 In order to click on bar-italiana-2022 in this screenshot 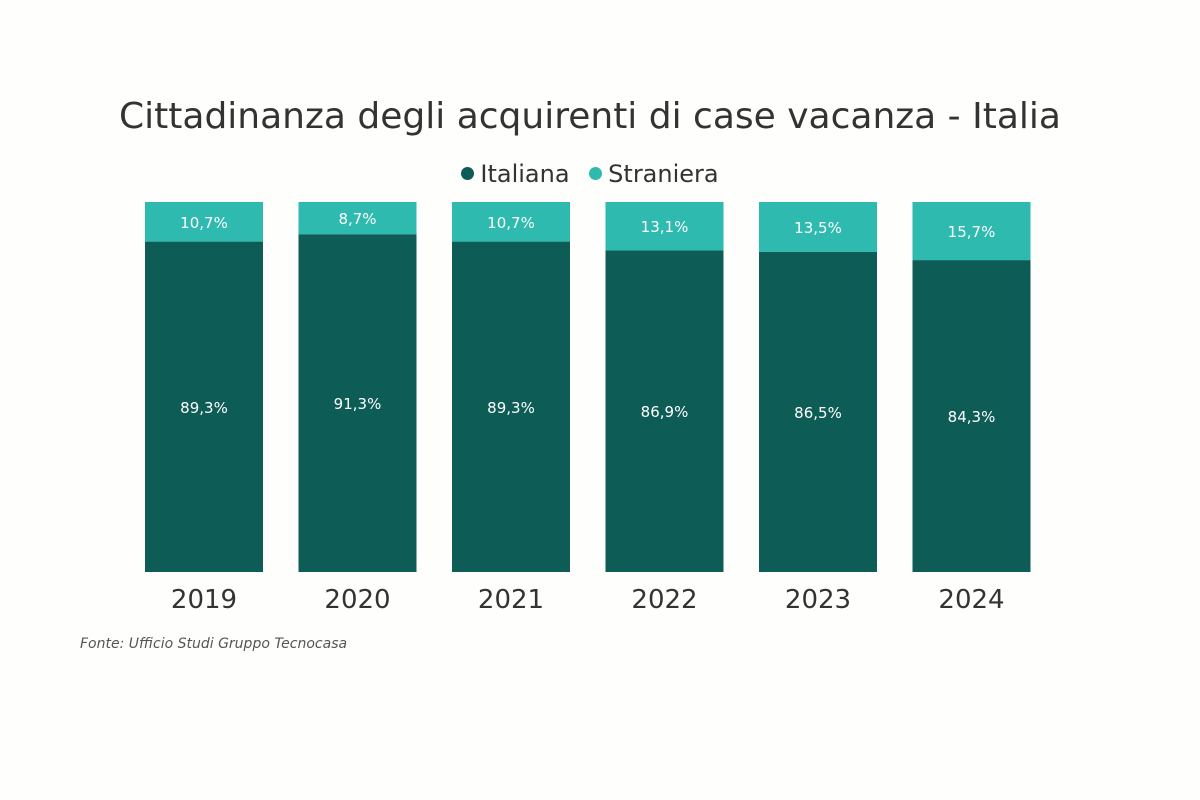, I will do `click(664, 411)`.